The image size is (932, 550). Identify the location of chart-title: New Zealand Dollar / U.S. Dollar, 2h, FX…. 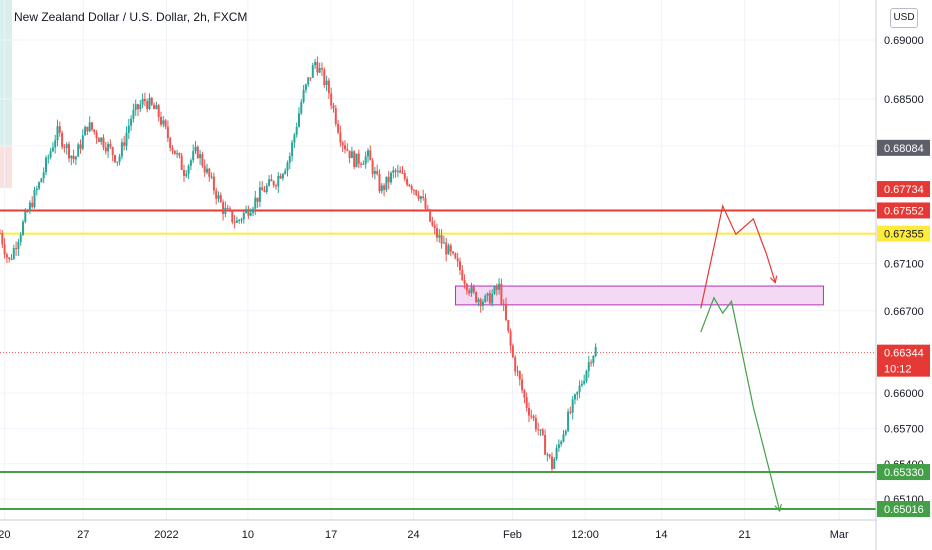
(131, 17).